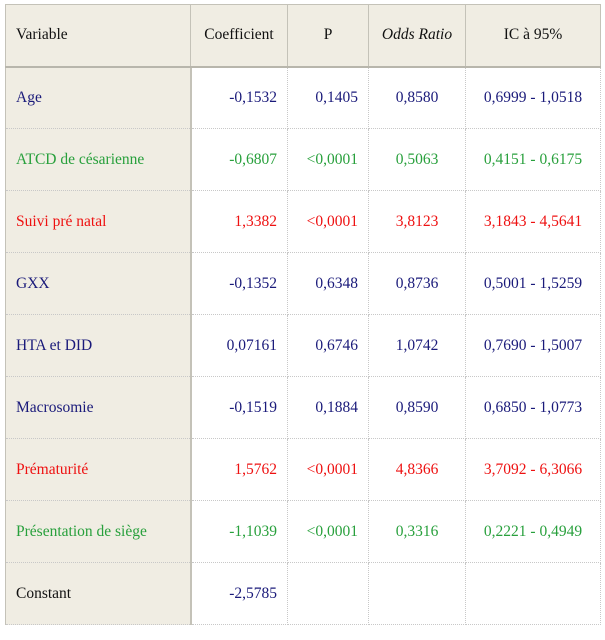  Describe the element at coordinates (533, 97) in the screenshot. I see `cell-ci95: 0,6999 - 1,0518` at that location.